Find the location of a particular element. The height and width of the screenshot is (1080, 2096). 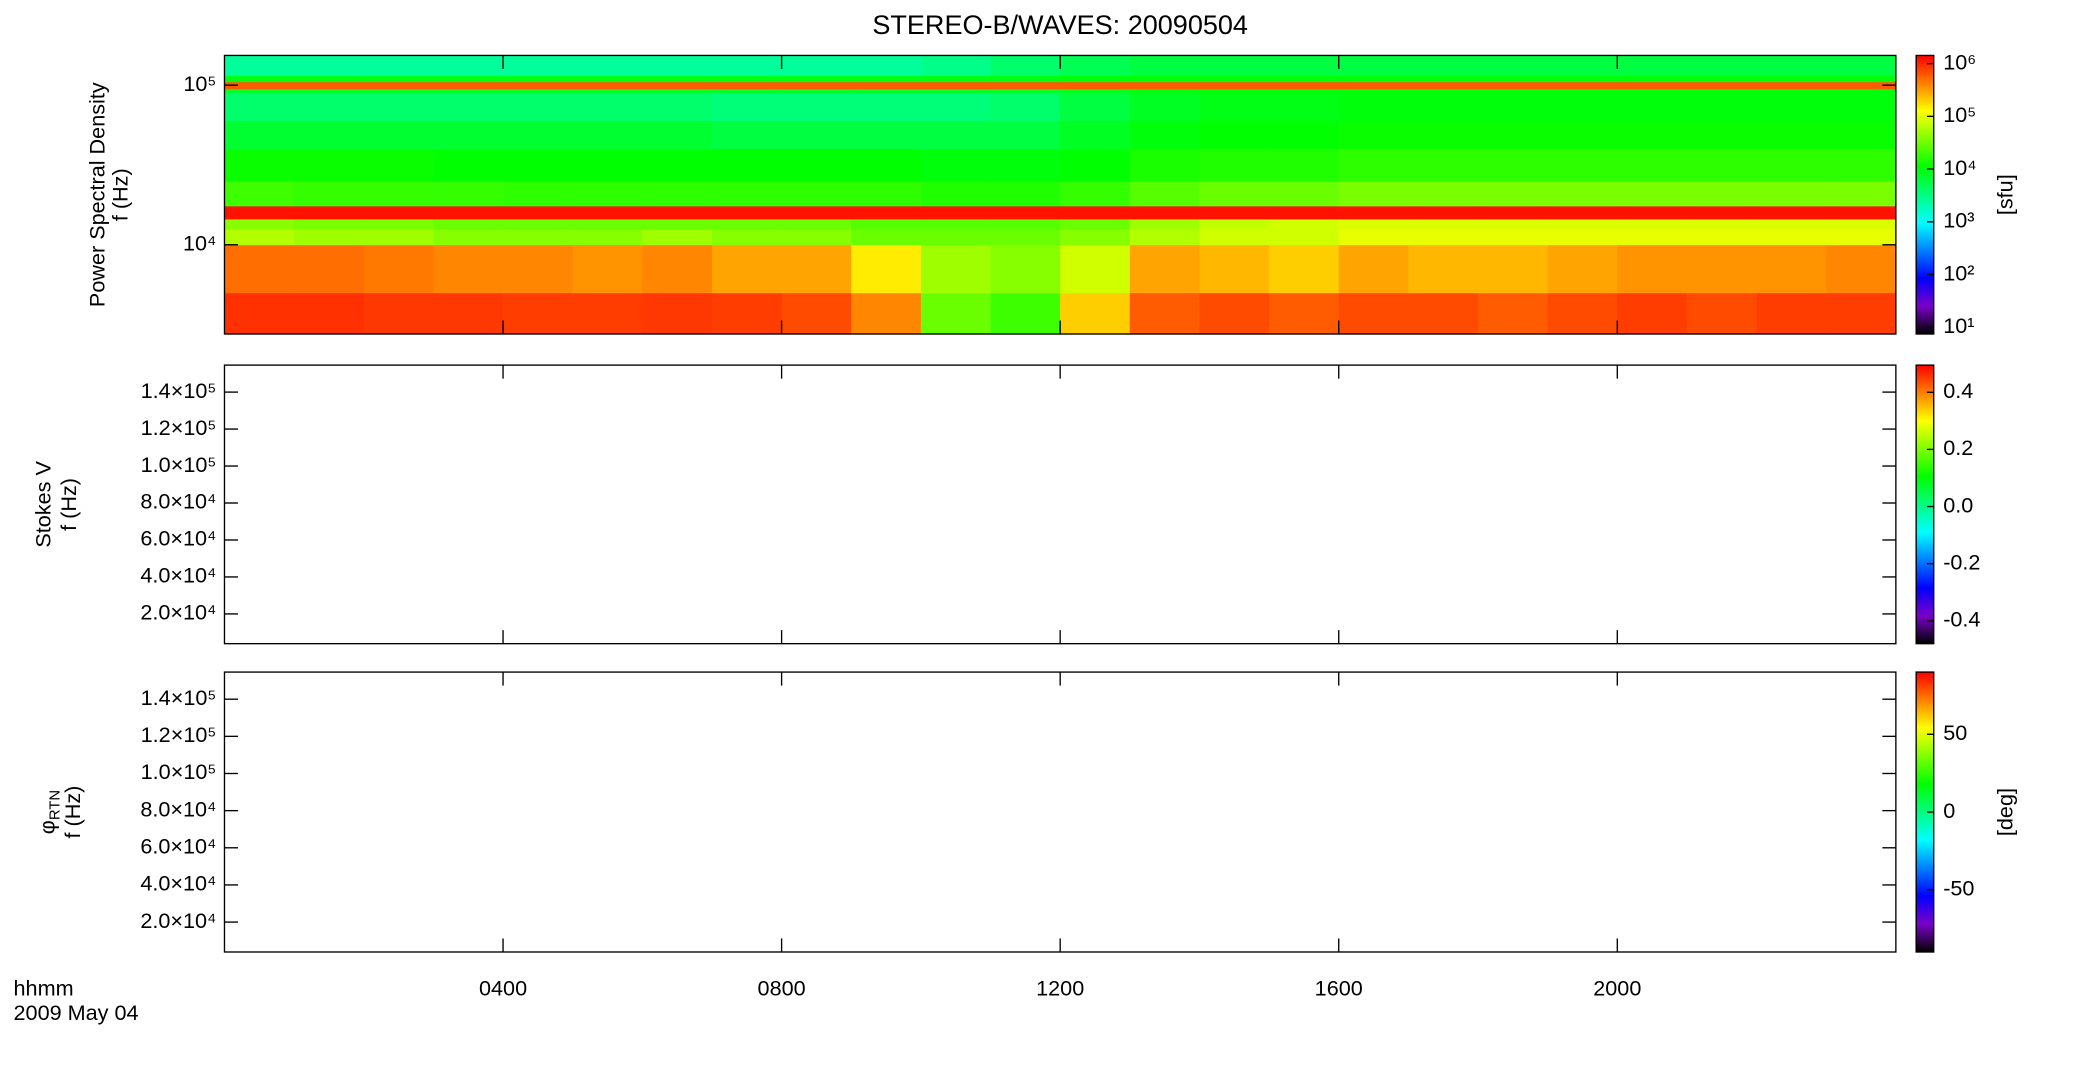

y-tick-label: 6.0×10⁴ is located at coordinates (178, 846).